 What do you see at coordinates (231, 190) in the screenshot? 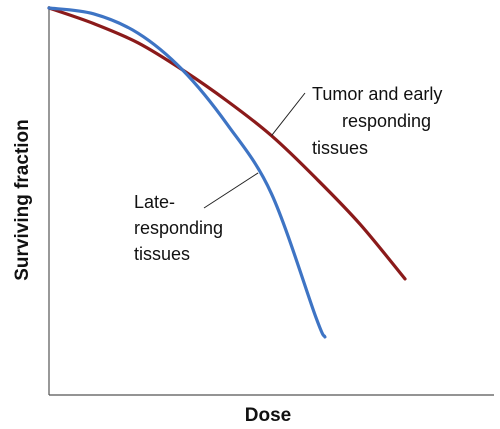
I see `leader-line-late` at bounding box center [231, 190].